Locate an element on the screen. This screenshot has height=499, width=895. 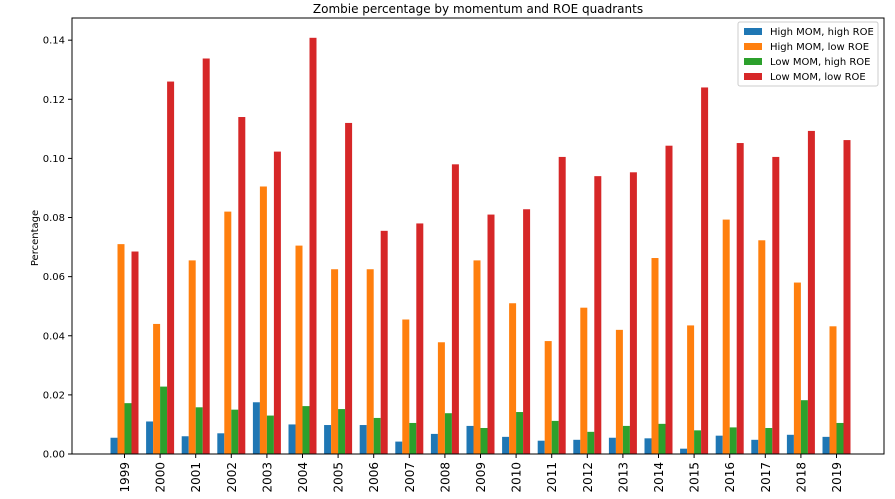
x-tick-label-2008: 2008 is located at coordinates (445, 477).